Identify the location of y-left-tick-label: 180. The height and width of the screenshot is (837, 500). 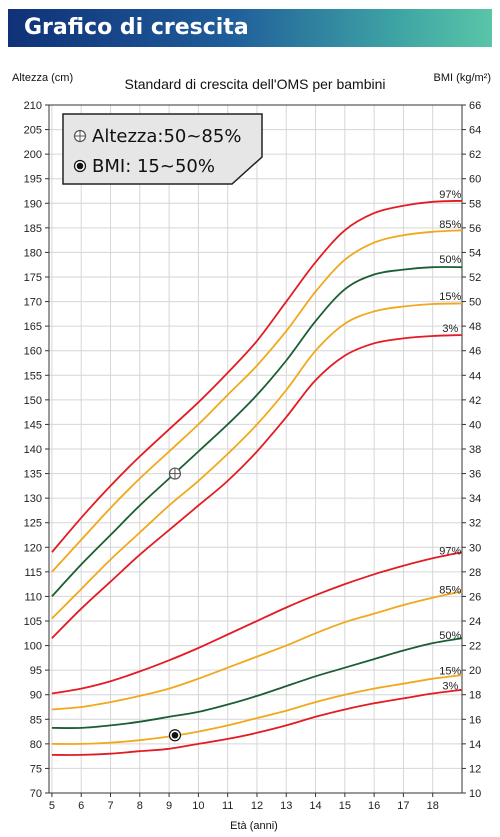
(33, 253).